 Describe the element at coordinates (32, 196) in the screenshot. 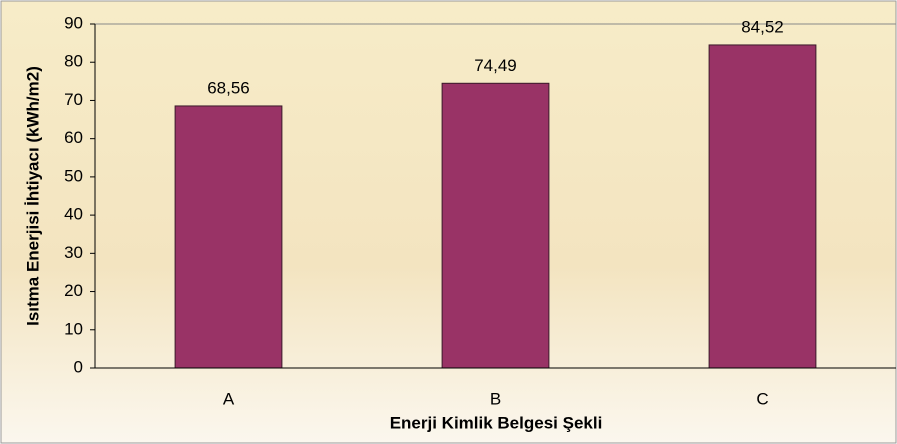

I see `y-axis-label: Isıtma Enerjisi İhtiyacı (kWh/m2)` at that location.